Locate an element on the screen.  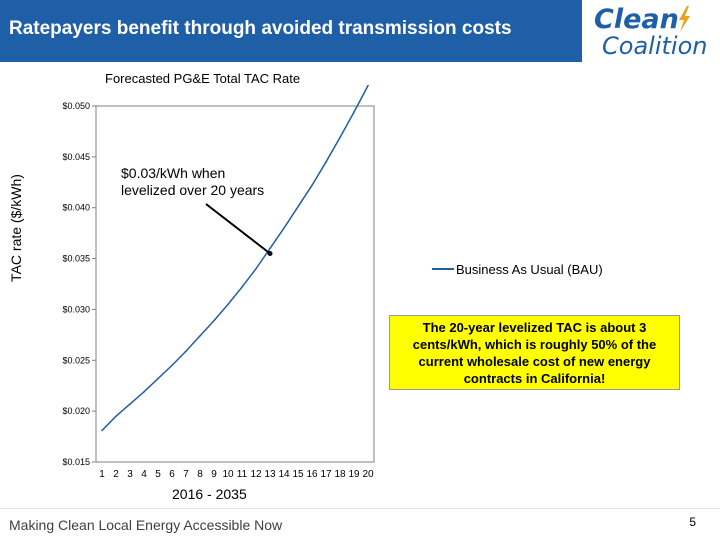
chart-title: Forecasted PG&E Total TAC Rate is located at coordinates (203, 78).